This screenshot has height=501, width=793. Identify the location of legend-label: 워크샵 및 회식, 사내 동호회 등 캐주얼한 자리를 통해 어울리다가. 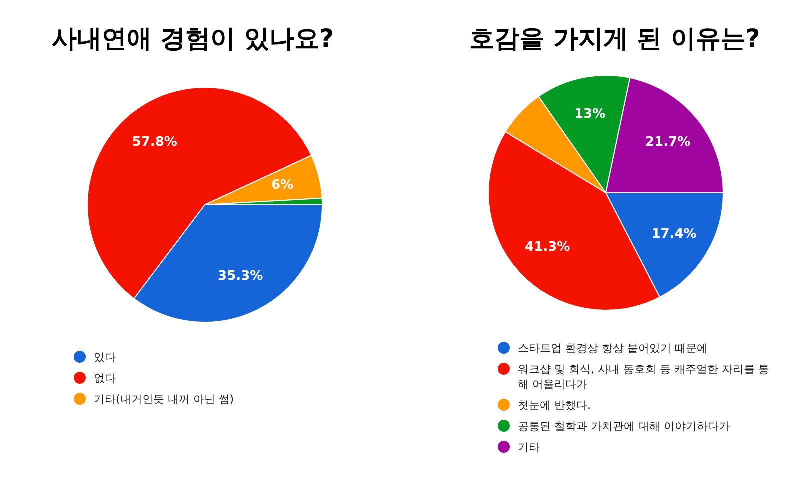
(644, 377).